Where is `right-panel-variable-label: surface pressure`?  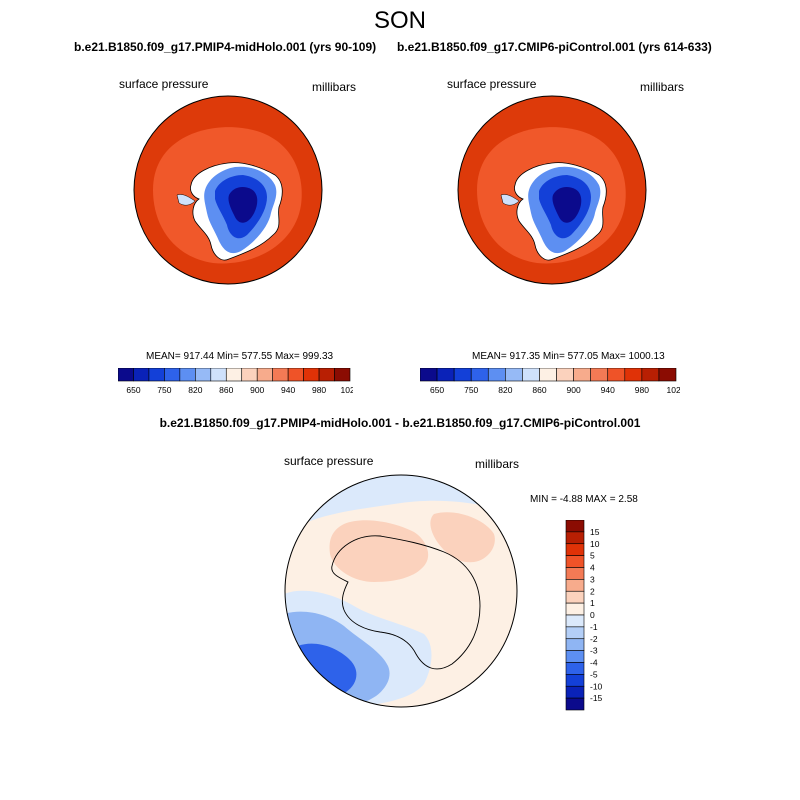 right-panel-variable-label: surface pressure is located at coordinates (492, 84).